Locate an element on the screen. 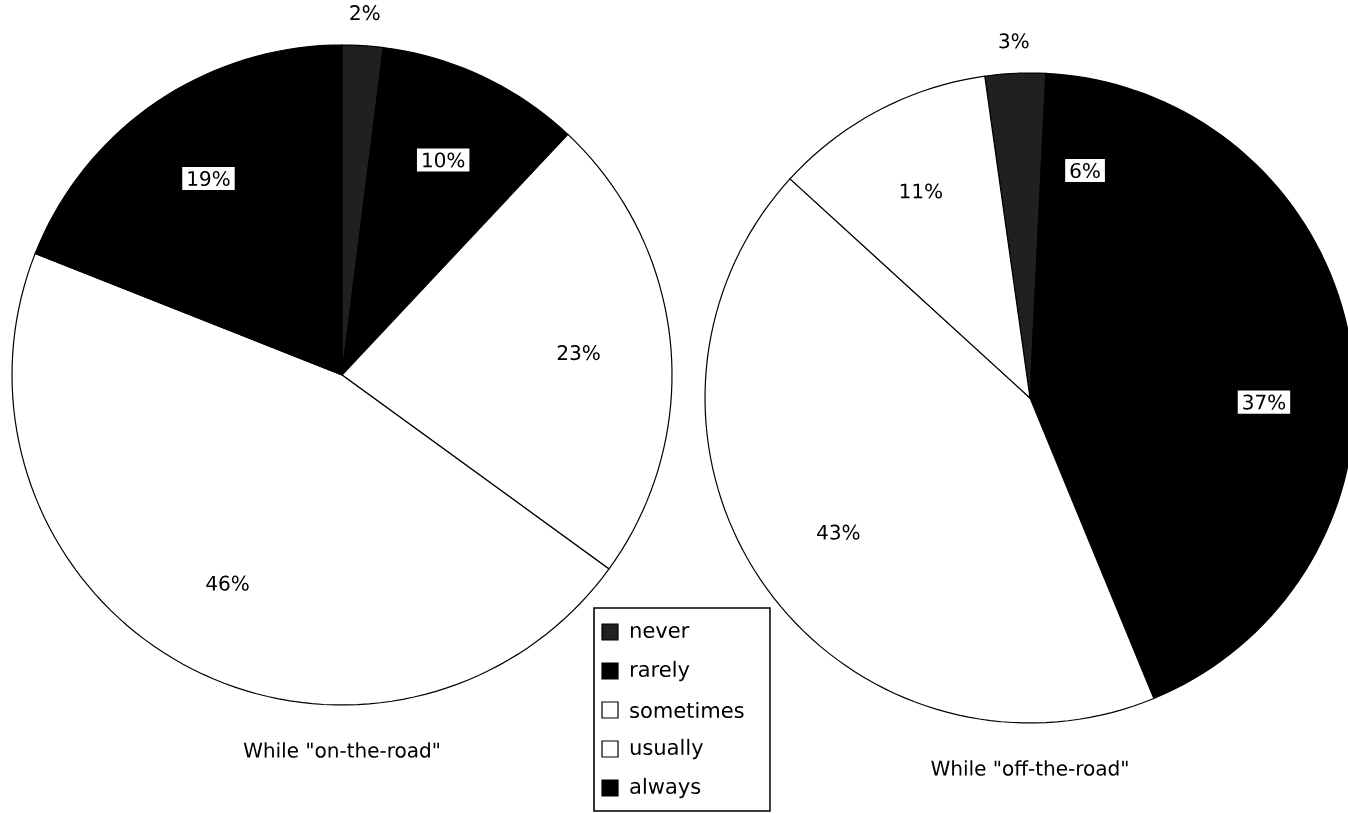 The image size is (1348, 813). data-label: 46% is located at coordinates (227, 583).